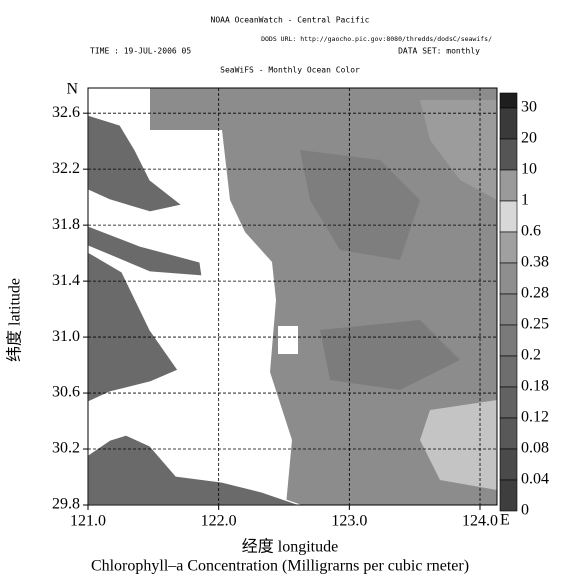 The height and width of the screenshot is (579, 561). I want to click on y-tick-label: 32.6, so click(66, 112).